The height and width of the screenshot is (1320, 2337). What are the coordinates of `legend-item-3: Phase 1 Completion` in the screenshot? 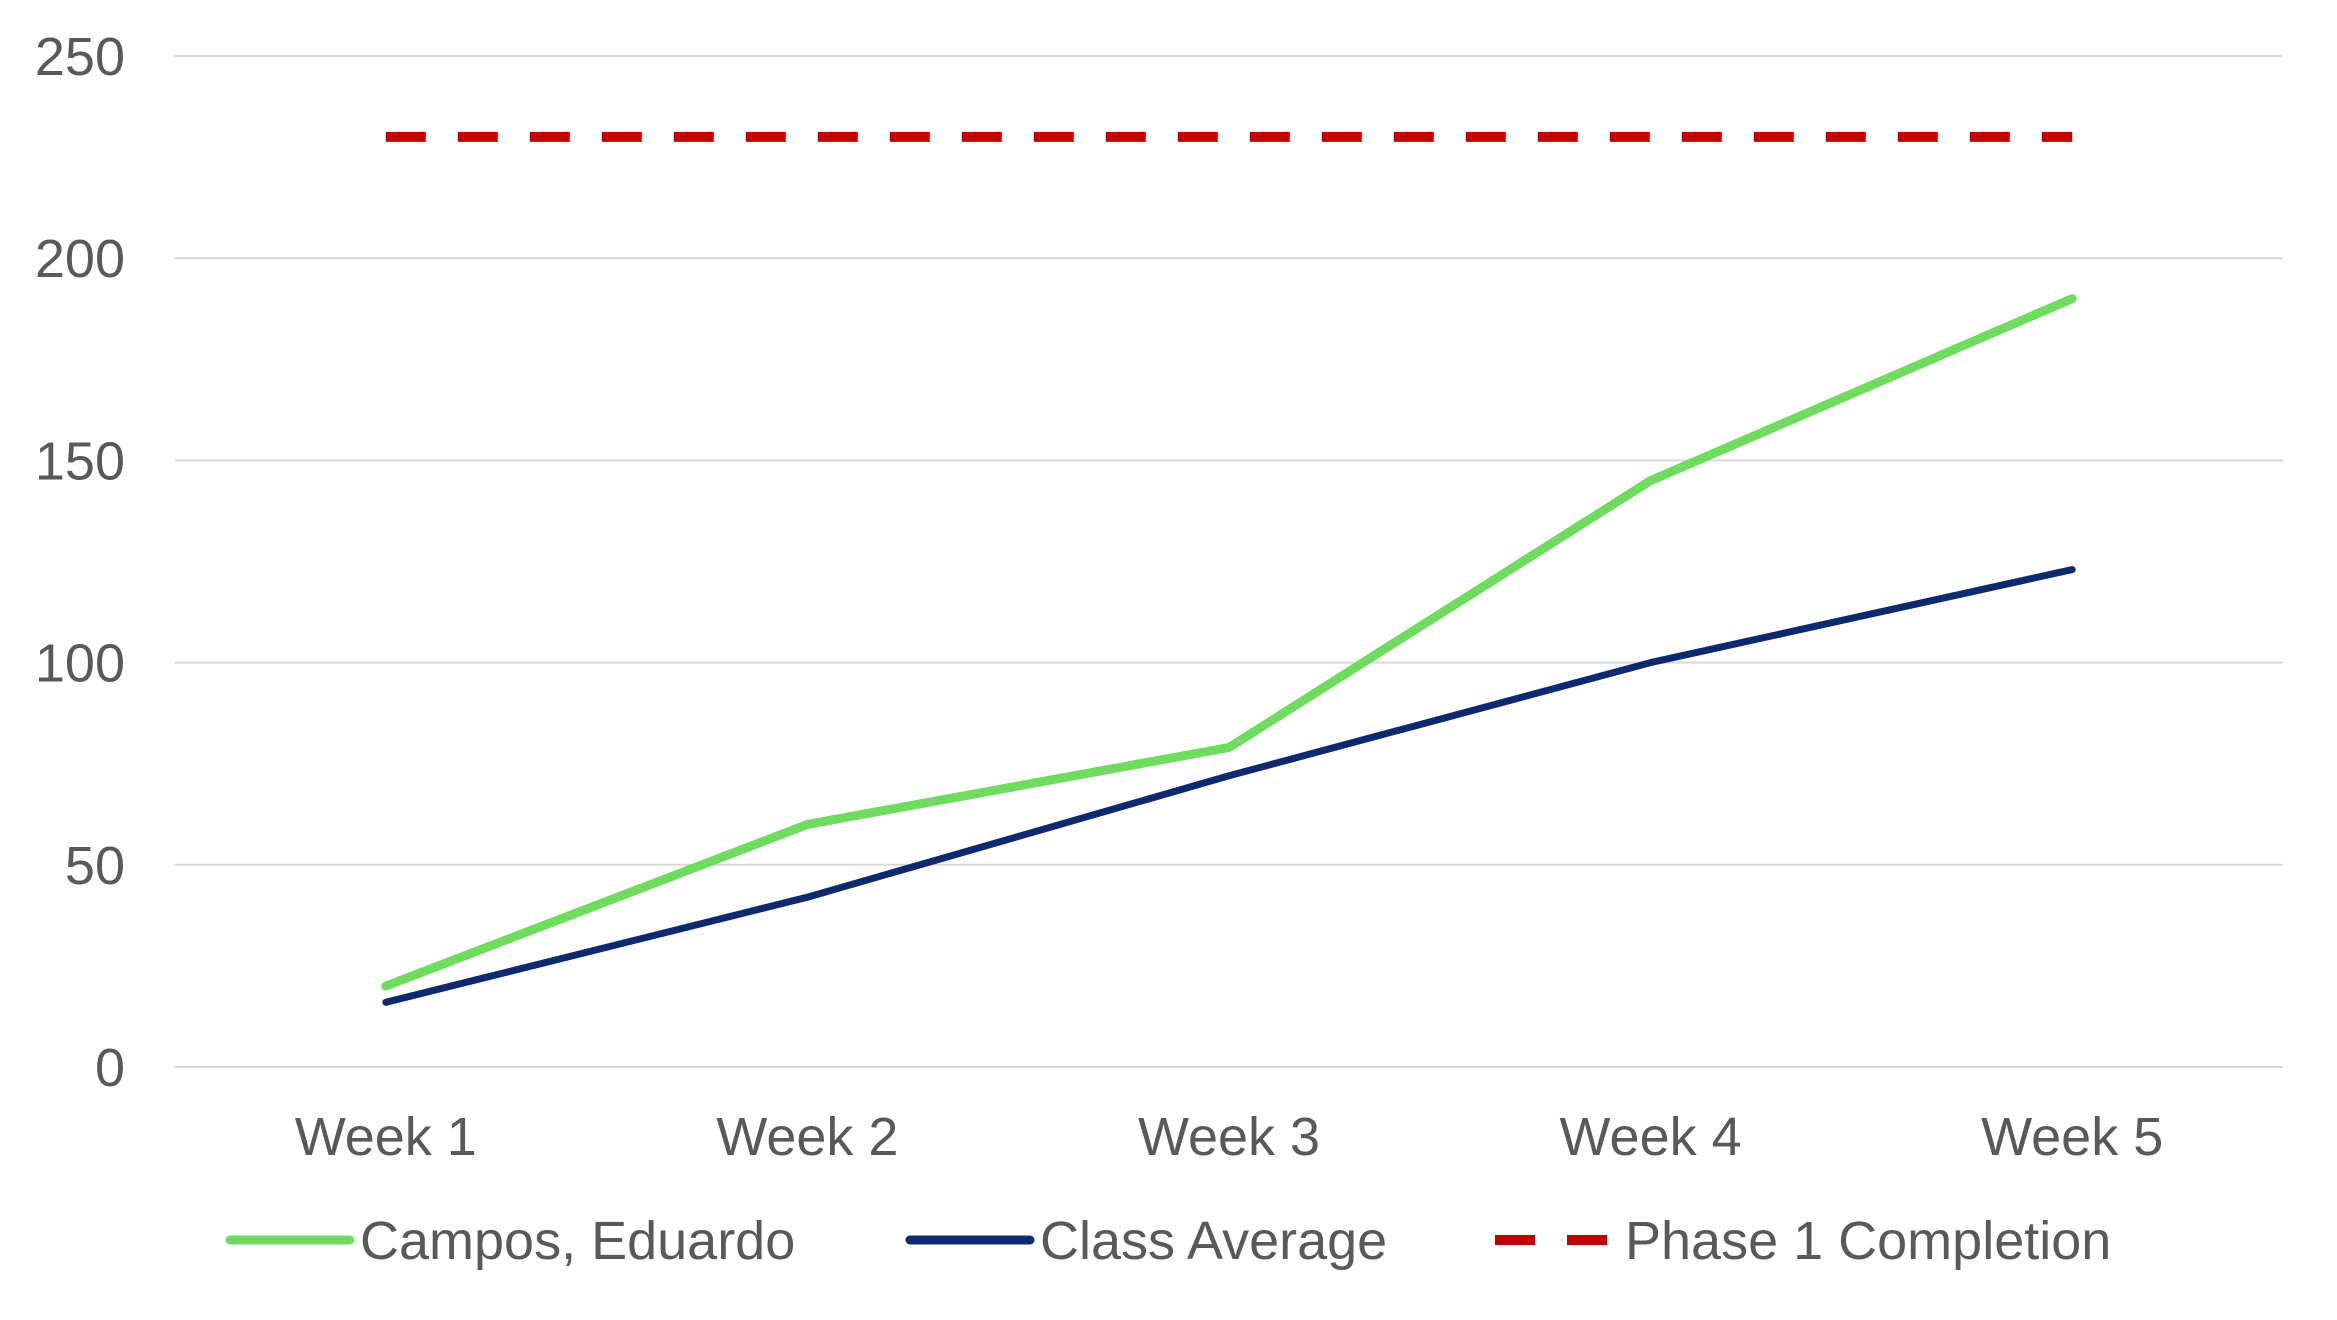 It's located at (1803, 1241).